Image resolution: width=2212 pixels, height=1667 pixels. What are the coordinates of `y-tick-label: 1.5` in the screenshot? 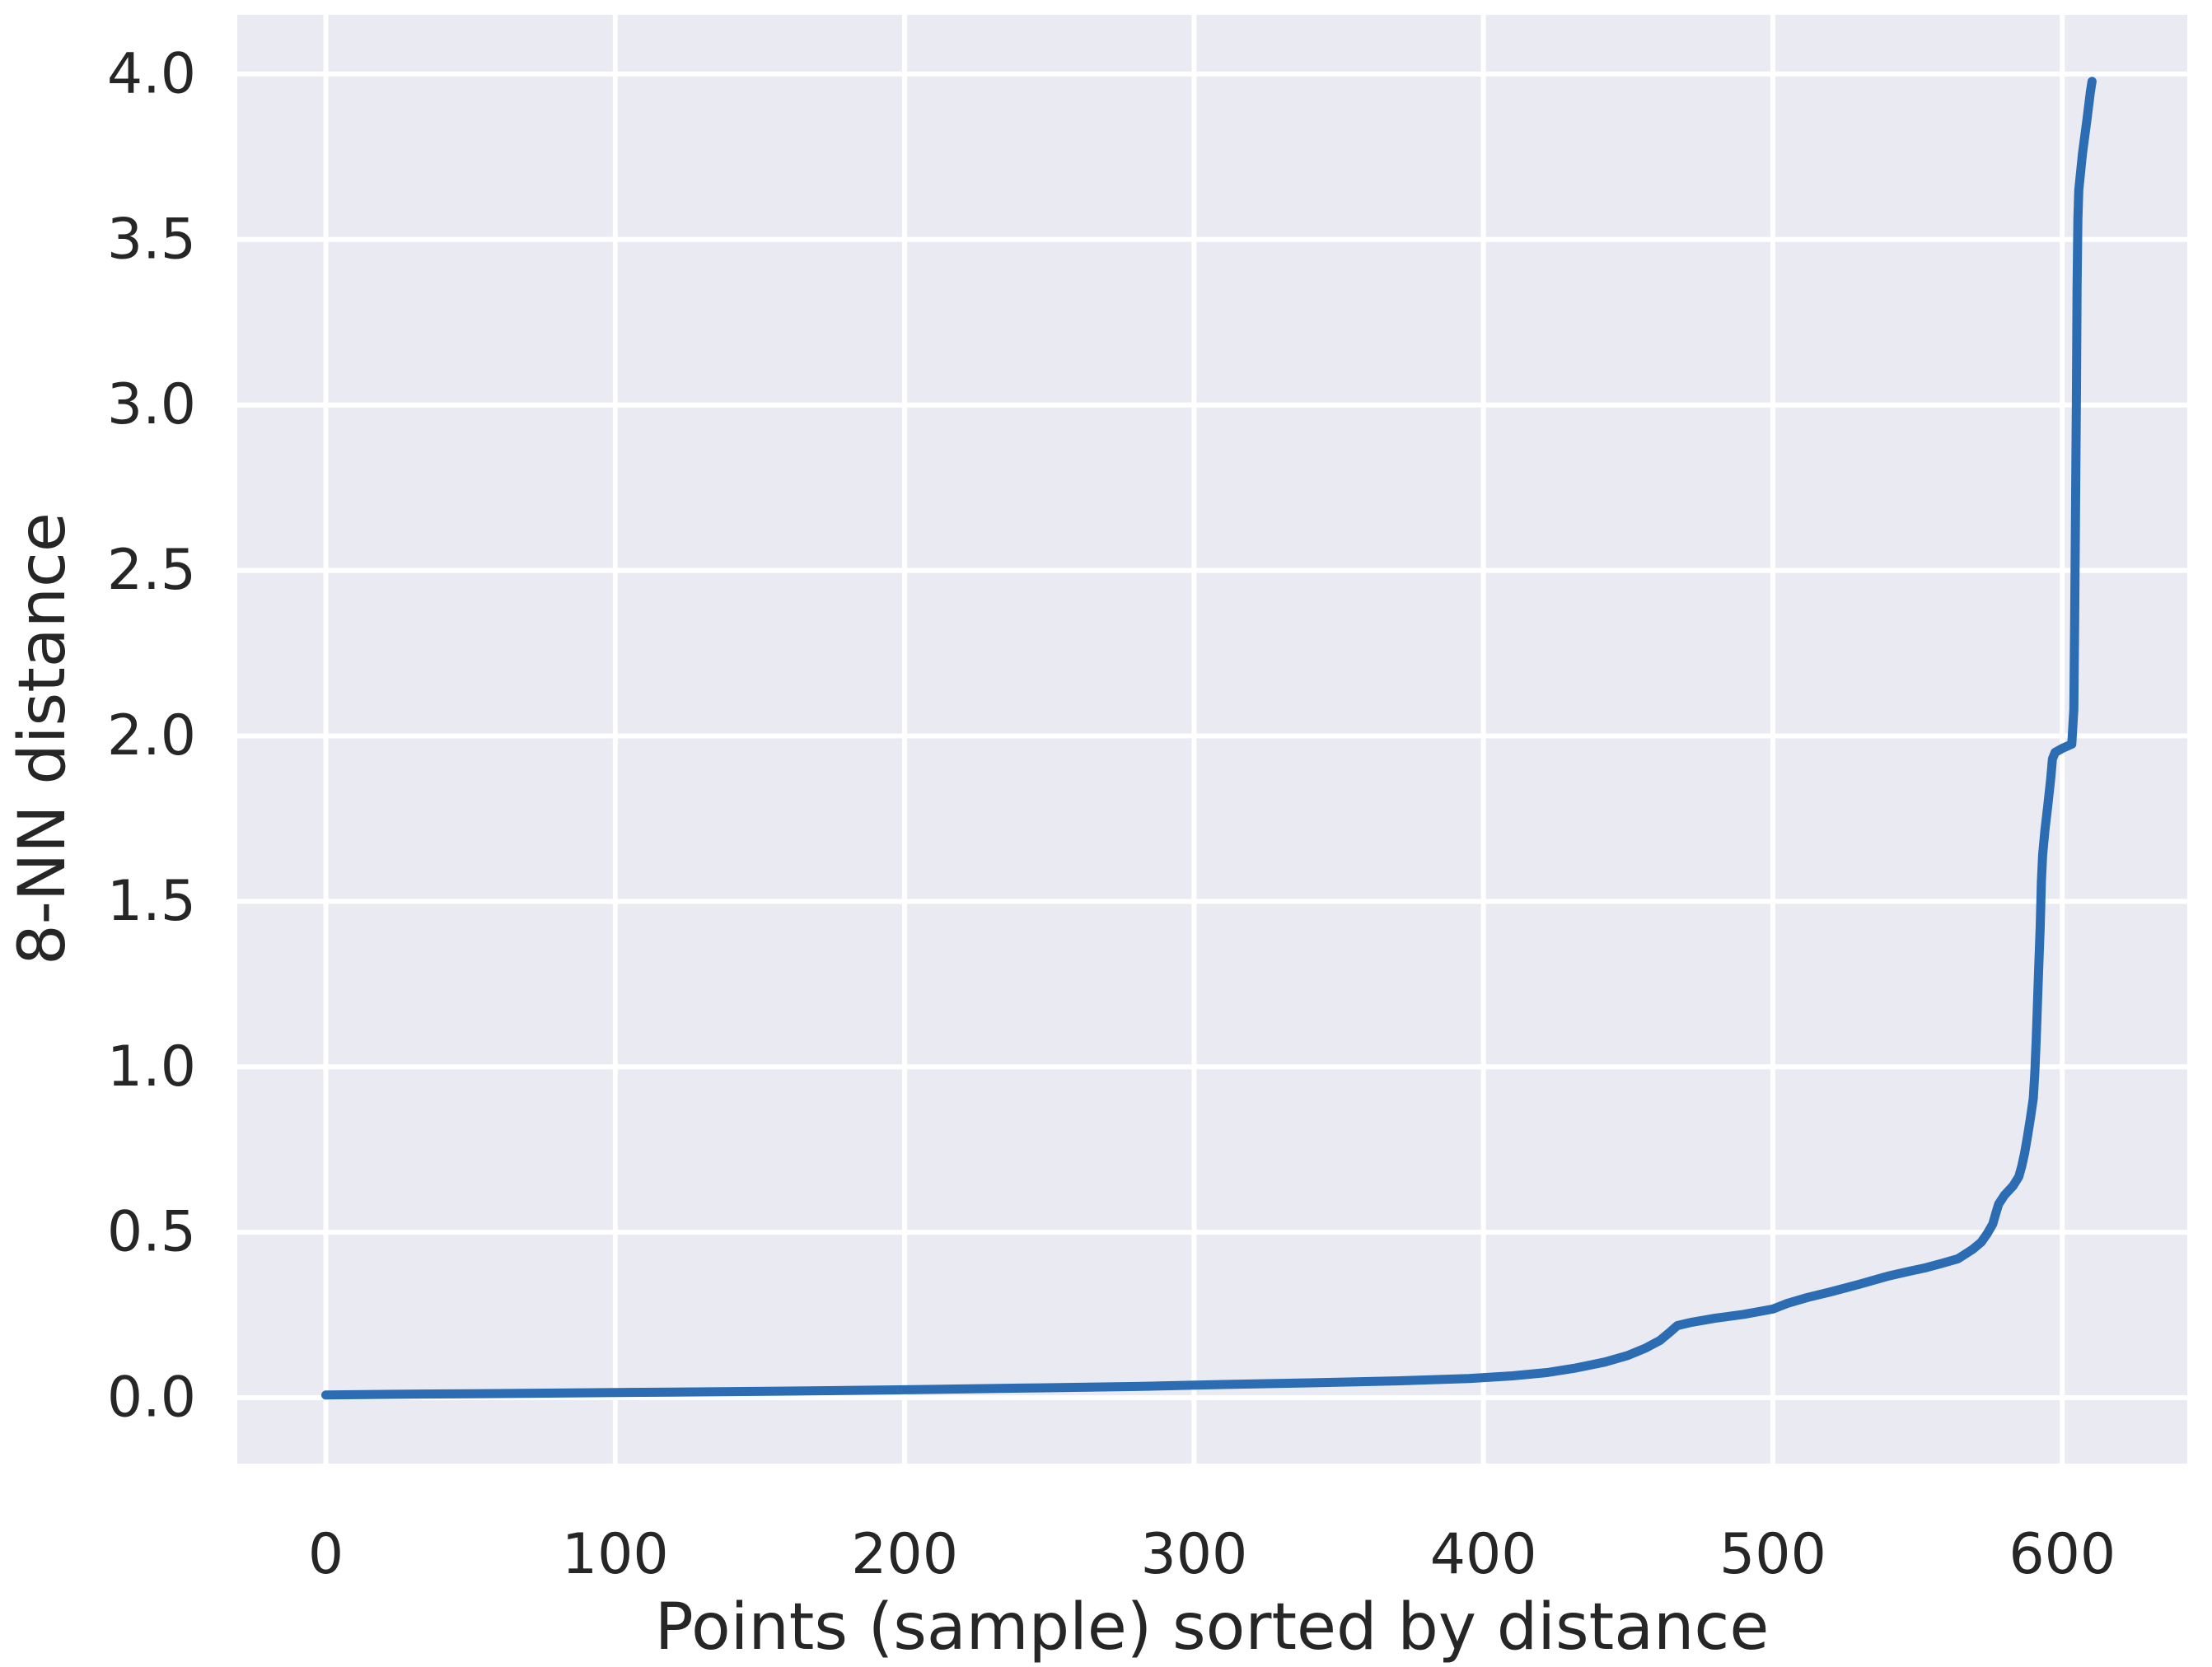 It's located at (152, 901).